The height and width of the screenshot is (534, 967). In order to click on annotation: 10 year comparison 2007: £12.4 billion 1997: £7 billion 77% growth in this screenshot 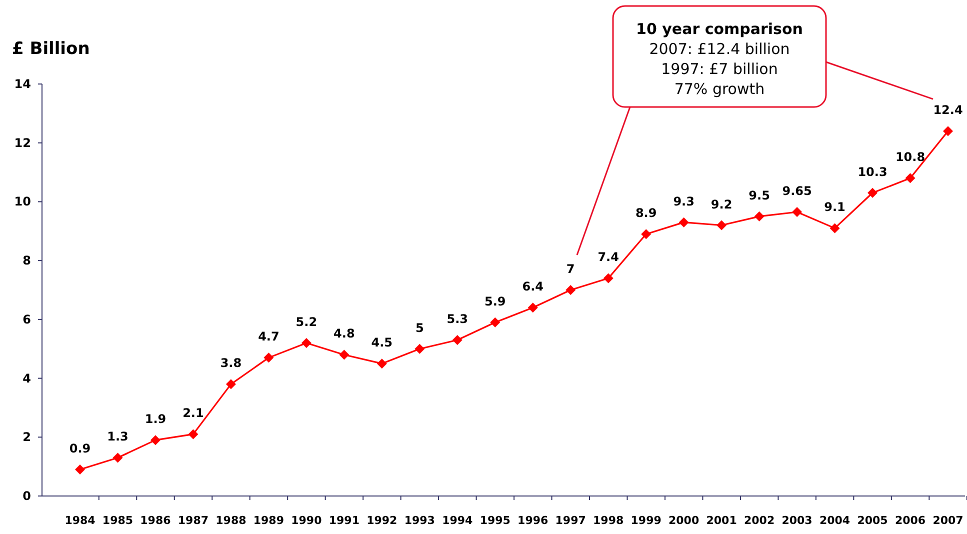, I will do `click(719, 59)`.